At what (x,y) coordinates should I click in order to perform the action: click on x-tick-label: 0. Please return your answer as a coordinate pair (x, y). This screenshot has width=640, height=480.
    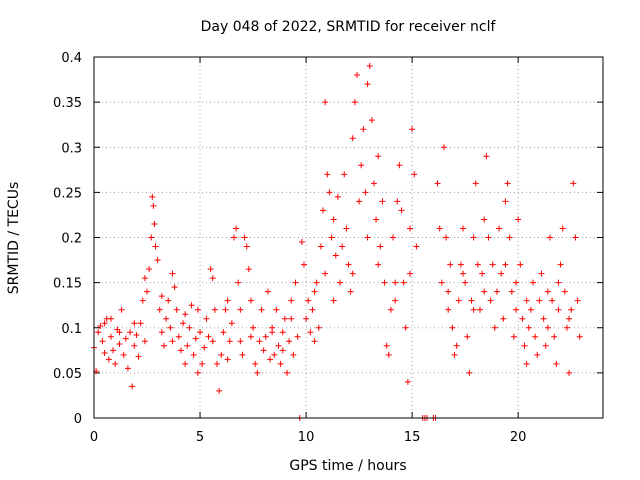
    Looking at the image, I should click on (94, 437).